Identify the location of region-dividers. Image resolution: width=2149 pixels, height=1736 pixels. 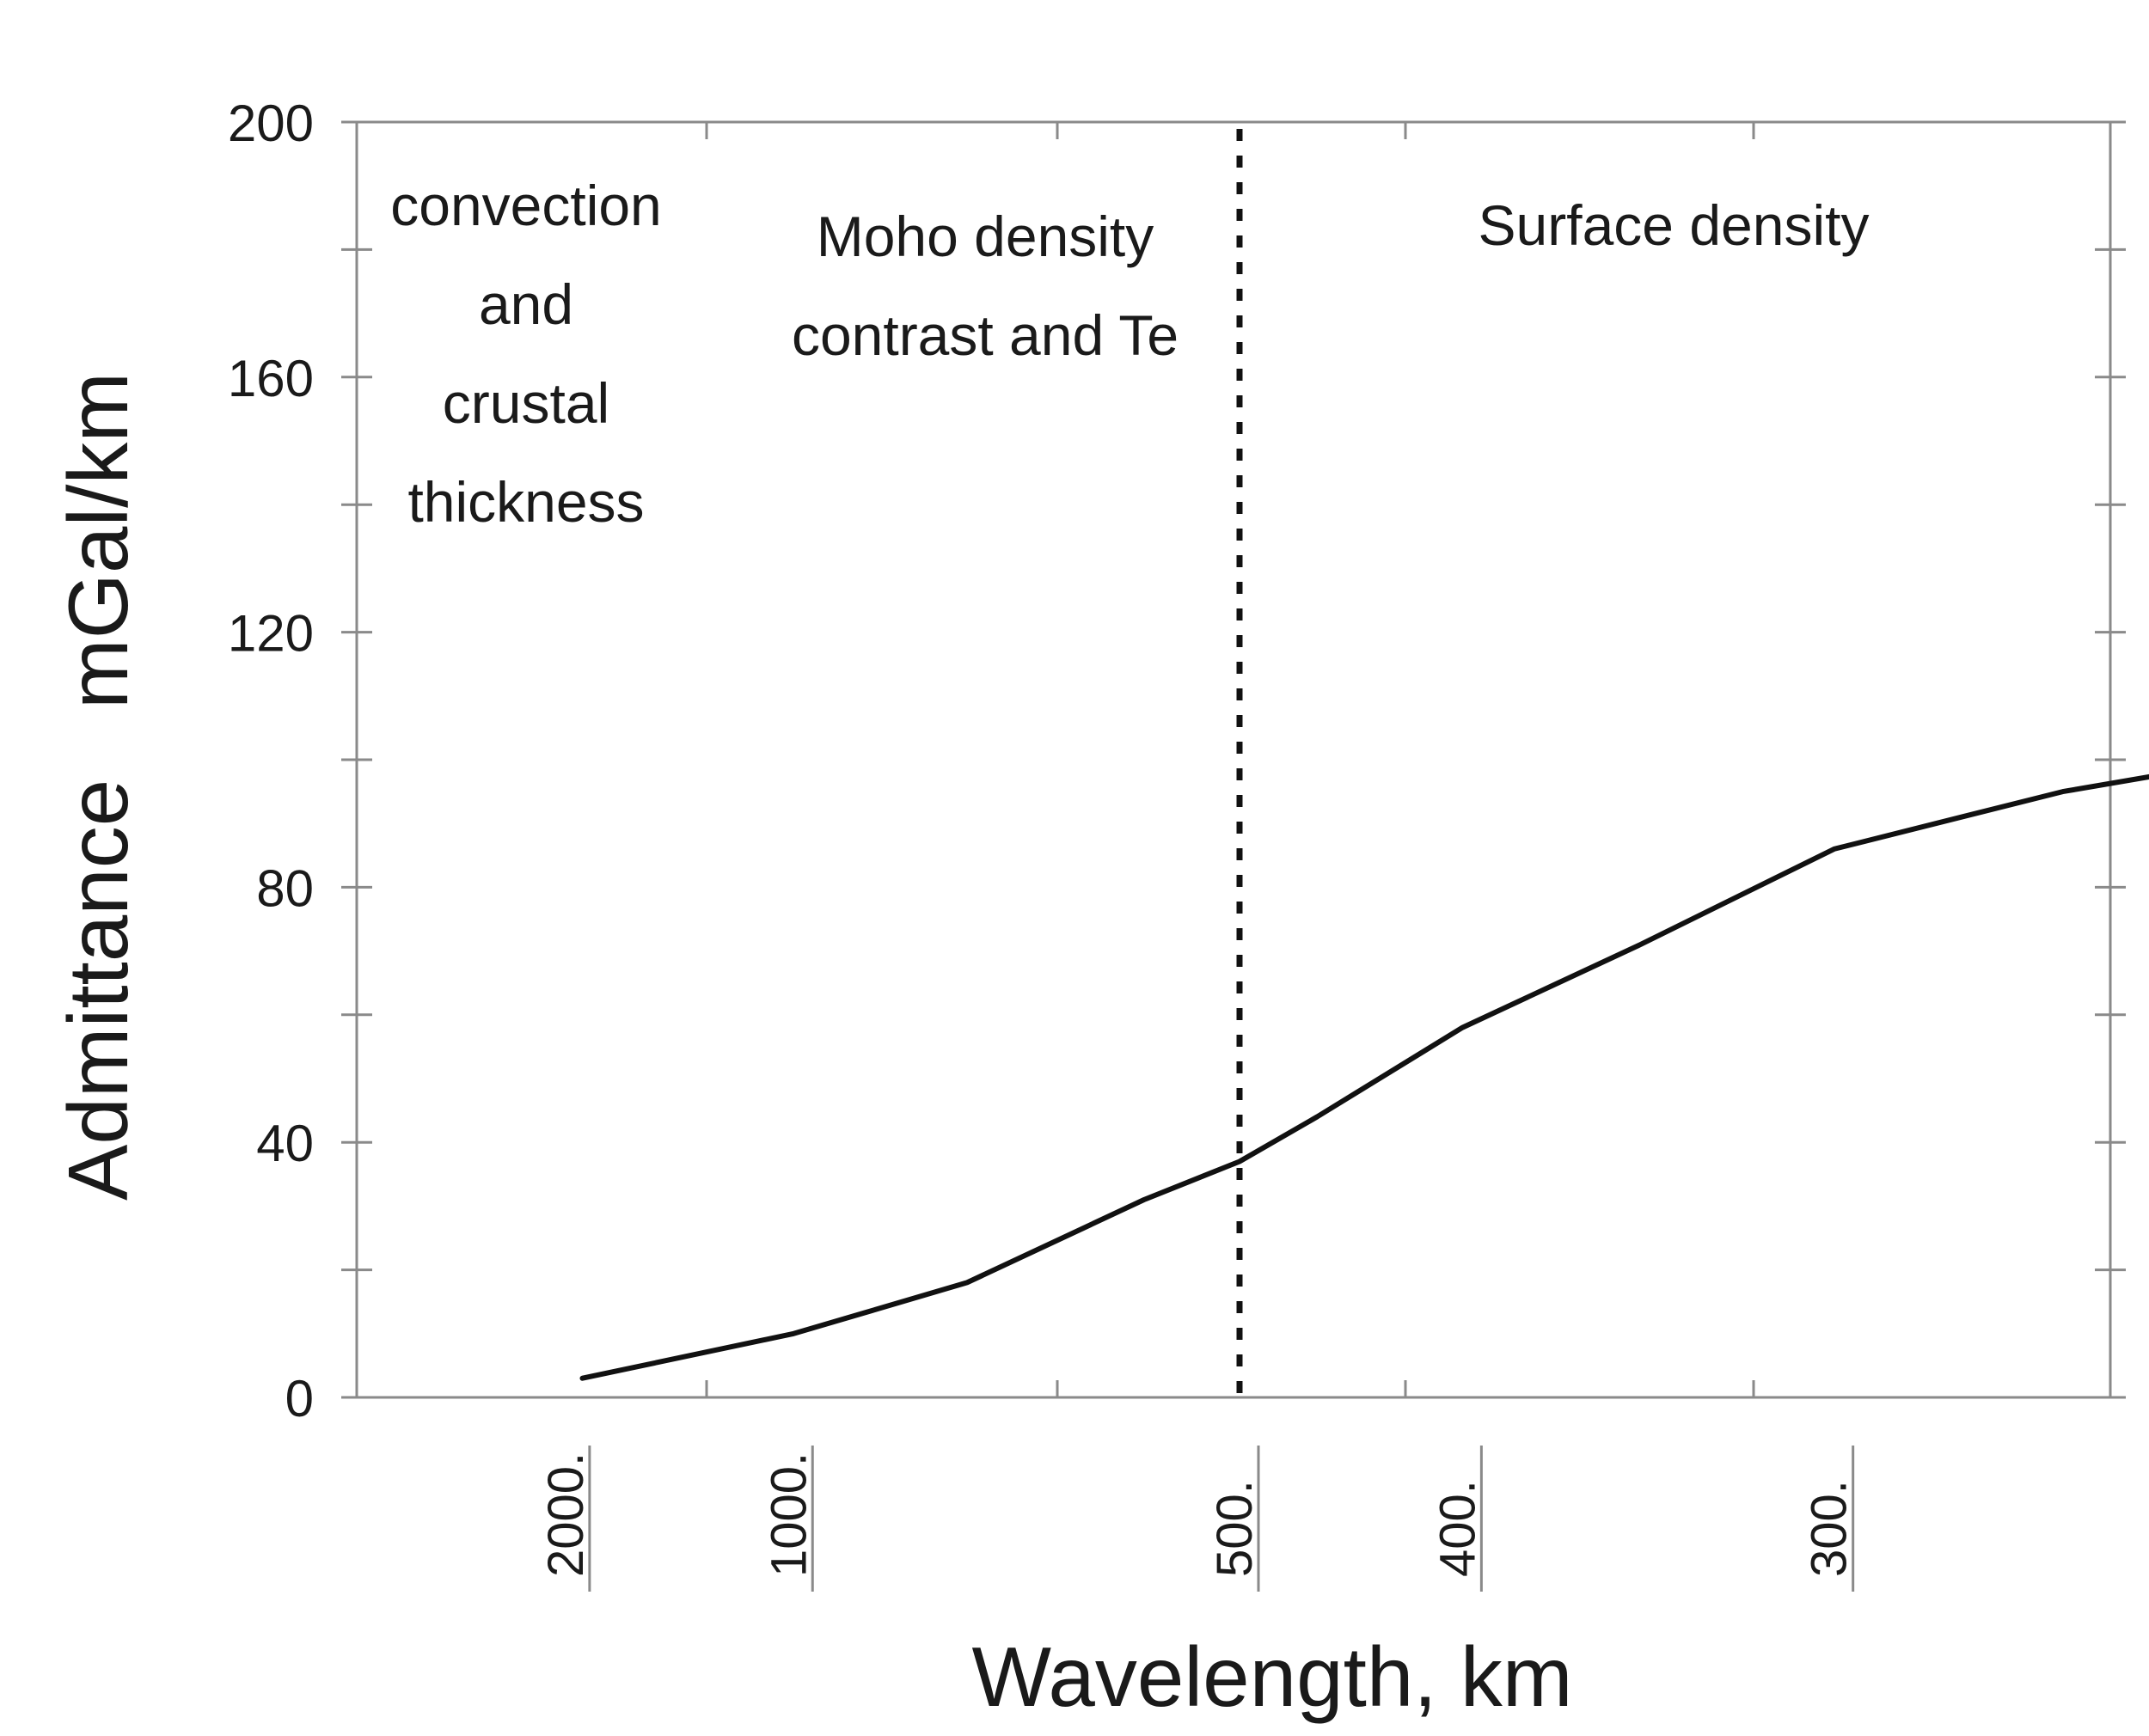
(1239, 766).